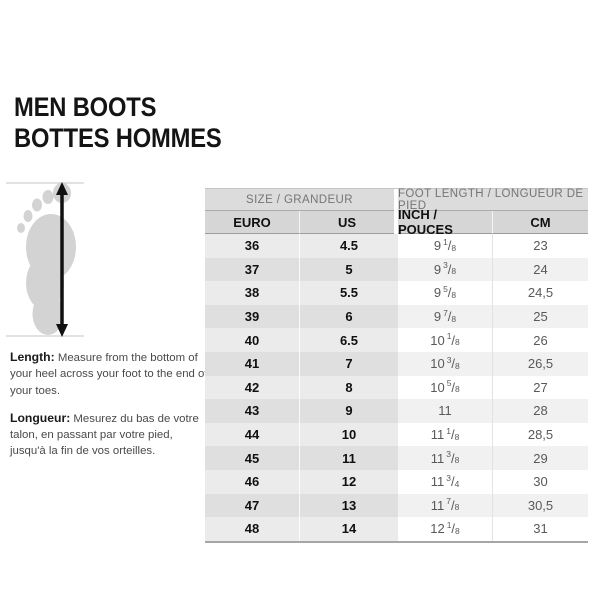 The width and height of the screenshot is (600, 600). What do you see at coordinates (252, 481) in the screenshot?
I see `cell-euro: 46` at bounding box center [252, 481].